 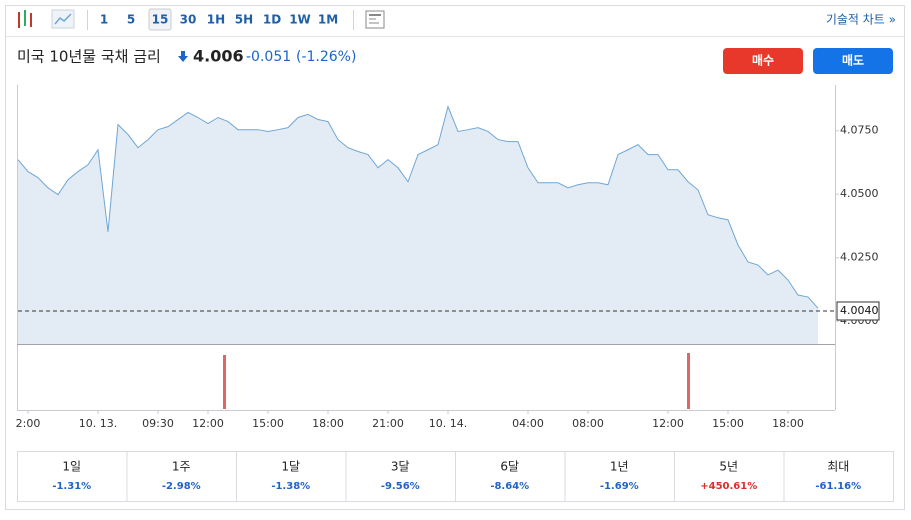 What do you see at coordinates (448, 423) in the screenshot?
I see `x-tick-label: 10. 14.` at bounding box center [448, 423].